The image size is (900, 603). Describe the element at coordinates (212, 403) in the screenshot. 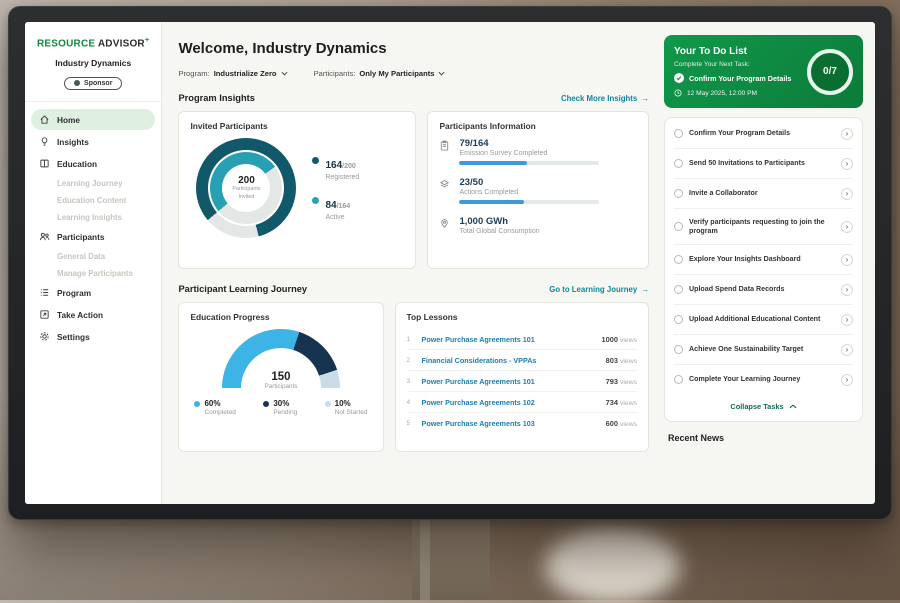

I see `legend-pct: 60%` at that location.